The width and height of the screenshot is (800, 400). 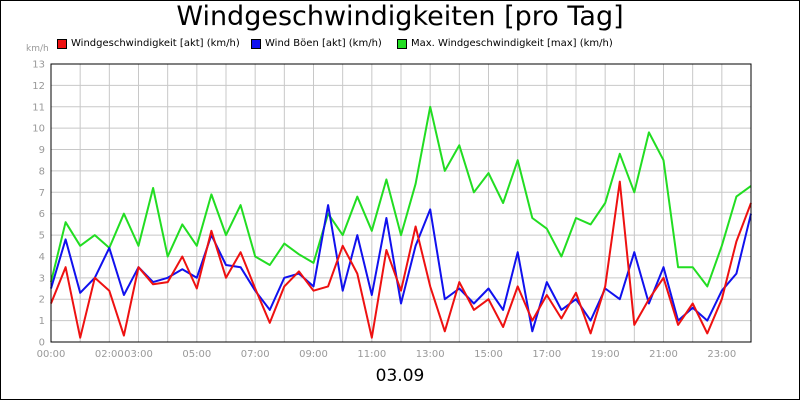 I want to click on x-tick-label: 15:00, so click(x=488, y=354).